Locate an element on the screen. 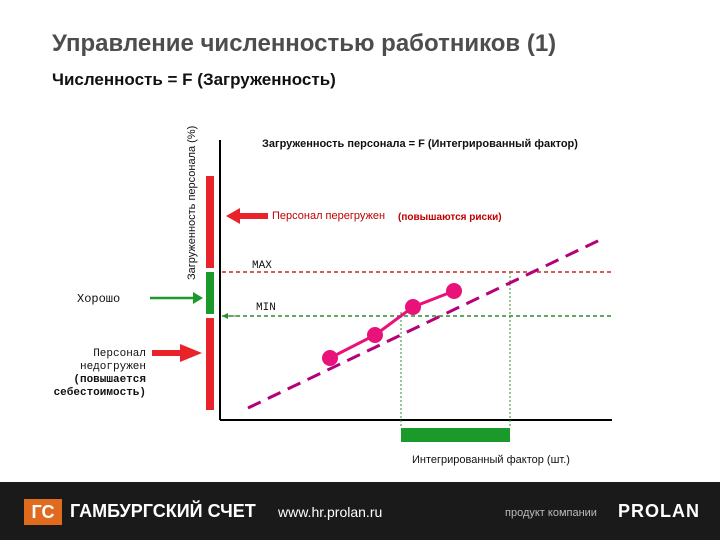 This screenshot has height=540, width=720. underload-line: Персонал is located at coordinates (119, 354).